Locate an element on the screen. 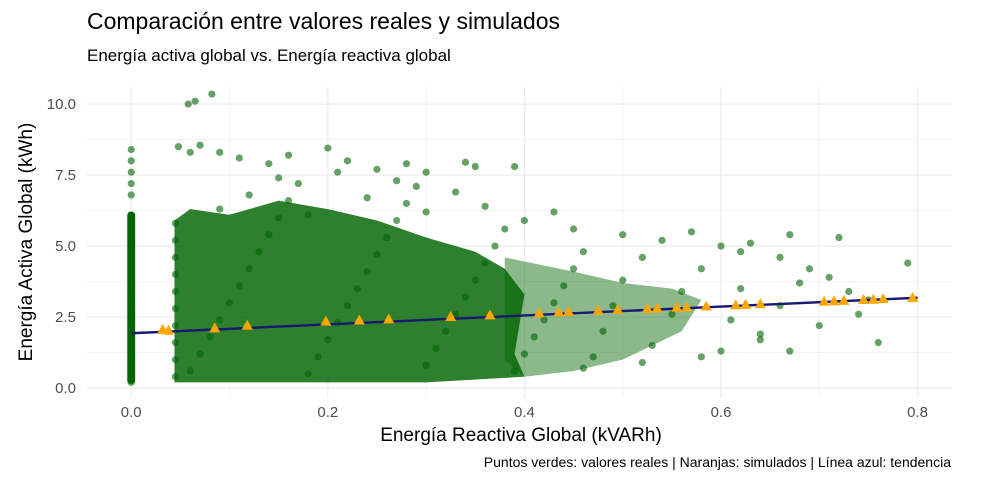  x-axis-label: Energía Reactiva Global (kVARh) is located at coordinates (521, 435).